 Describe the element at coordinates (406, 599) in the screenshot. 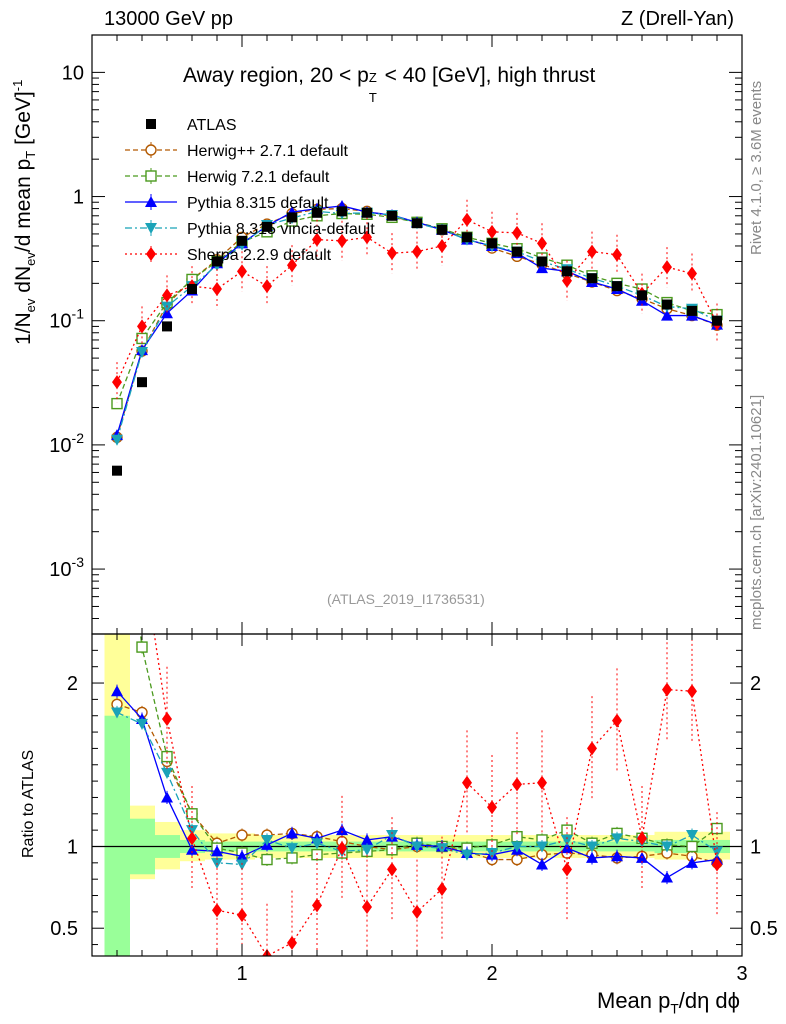

I see `analysis-id: (ATLAS_2019_I1736531)` at that location.